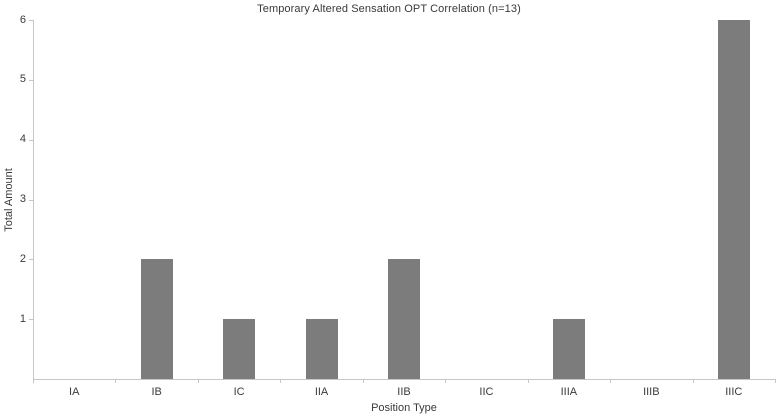  I want to click on bar-iib, so click(404, 319).